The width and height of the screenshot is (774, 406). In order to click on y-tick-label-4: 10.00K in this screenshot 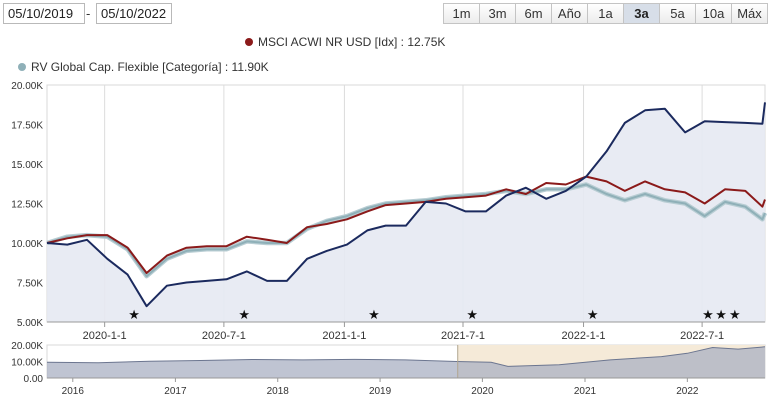, I will do `click(27, 244)`.